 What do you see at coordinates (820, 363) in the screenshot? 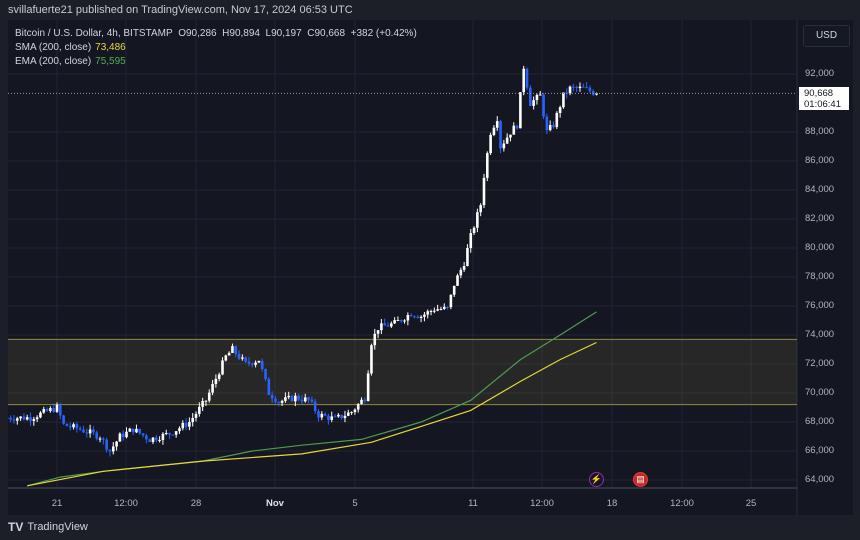
I see `y-tick-label: 72,000` at bounding box center [820, 363].